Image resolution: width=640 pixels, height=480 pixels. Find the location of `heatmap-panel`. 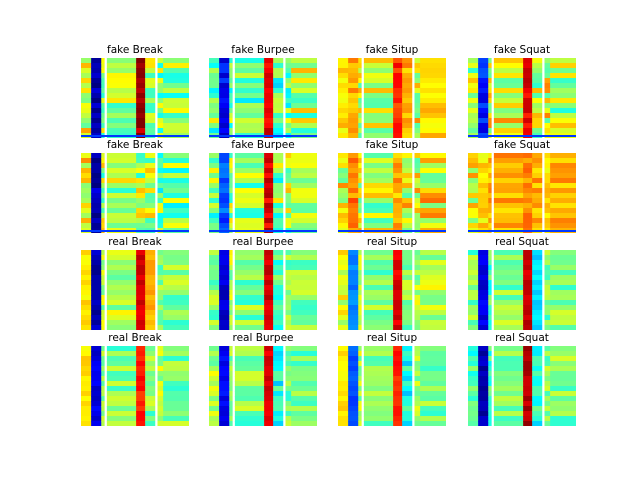

heatmap-panel is located at coordinates (392, 193).